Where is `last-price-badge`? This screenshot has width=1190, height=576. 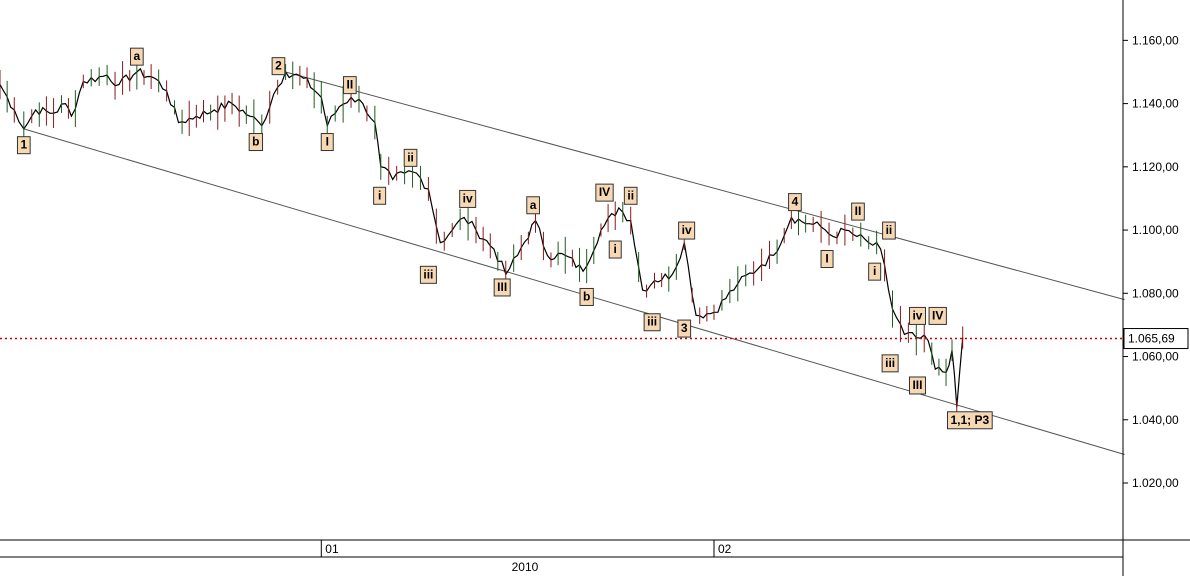
last-price-badge is located at coordinates (1156, 339).